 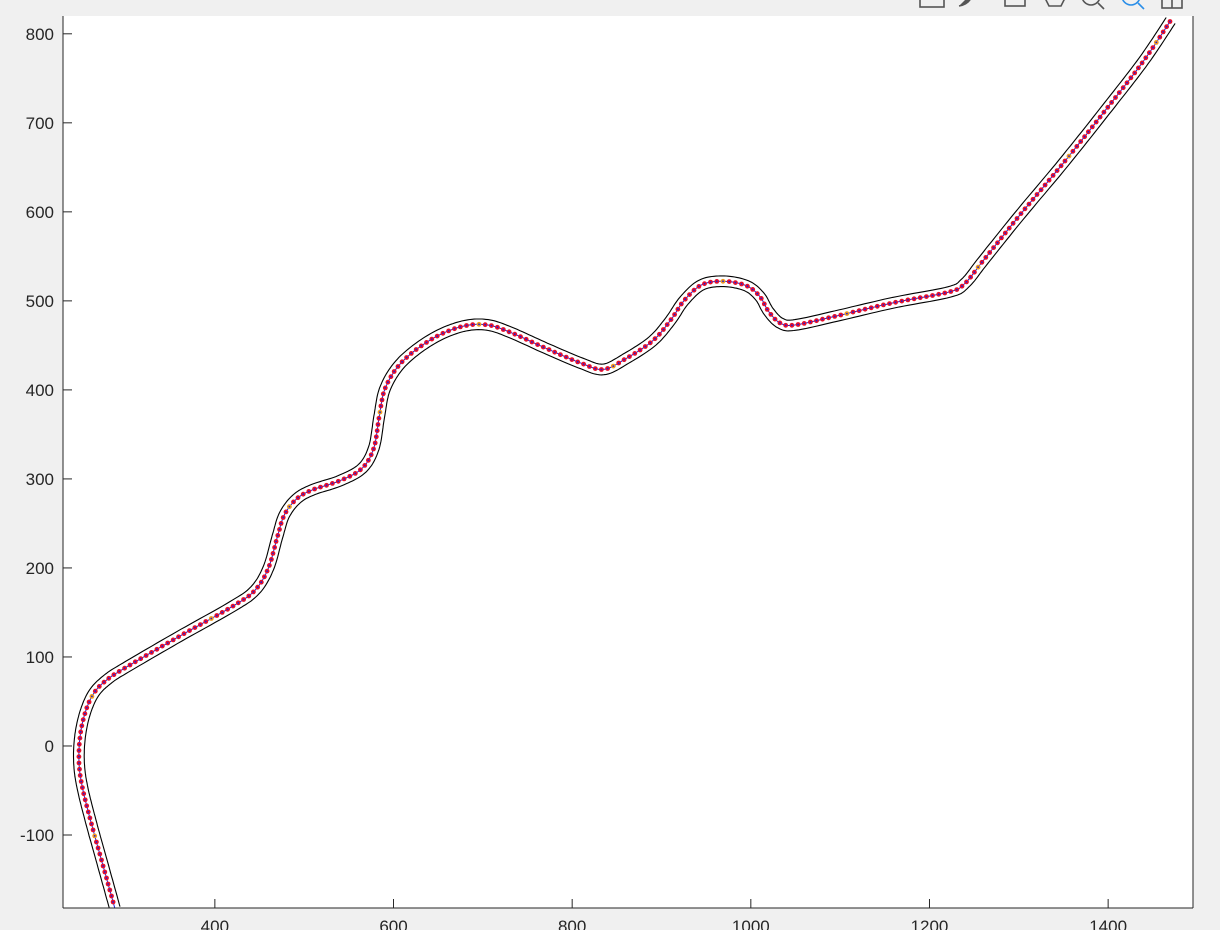 I want to click on zoom-in-icon, so click(x=1133, y=5).